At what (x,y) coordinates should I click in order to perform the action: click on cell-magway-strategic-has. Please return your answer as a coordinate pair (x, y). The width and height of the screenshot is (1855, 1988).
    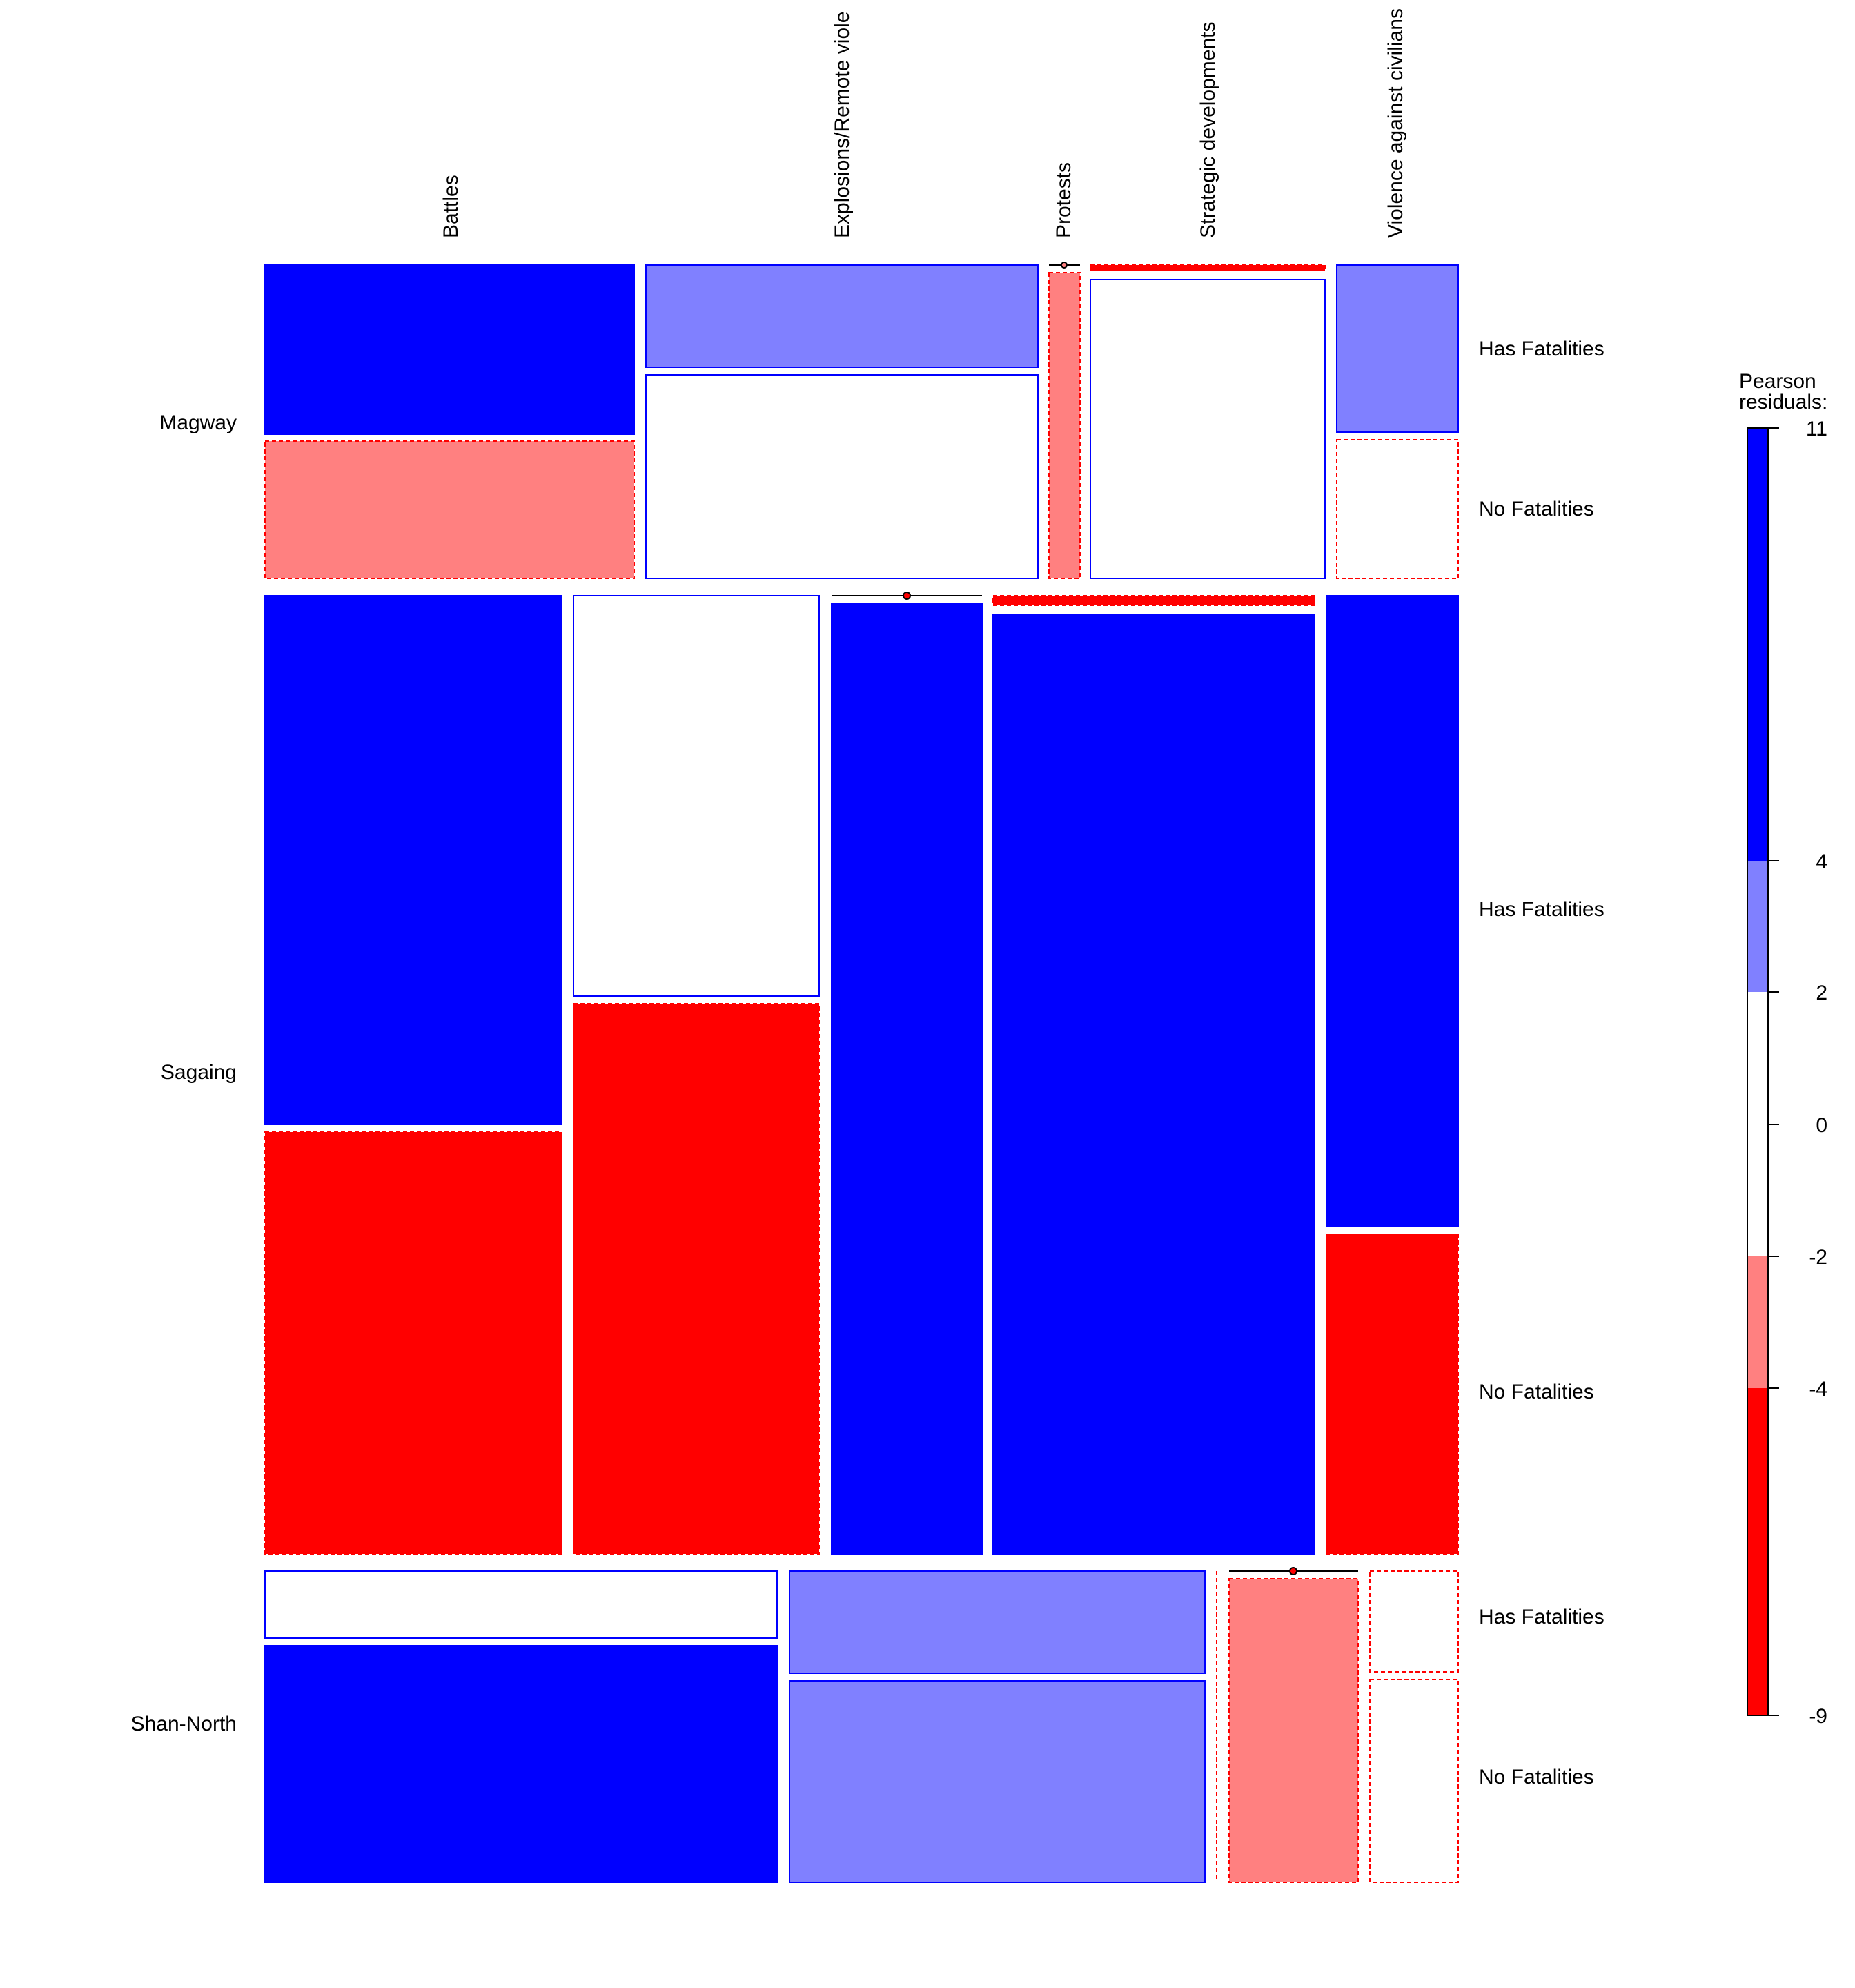
    Looking at the image, I should click on (1208, 267).